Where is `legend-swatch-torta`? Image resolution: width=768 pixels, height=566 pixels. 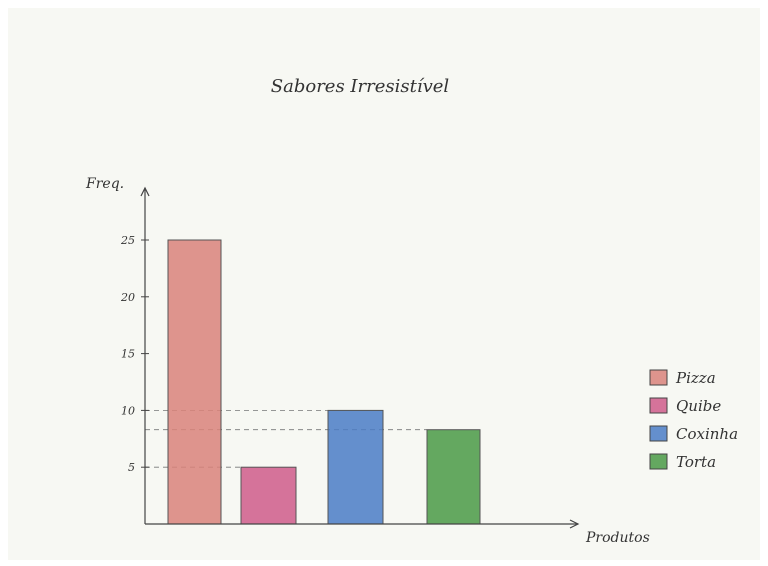 legend-swatch-torta is located at coordinates (658, 461).